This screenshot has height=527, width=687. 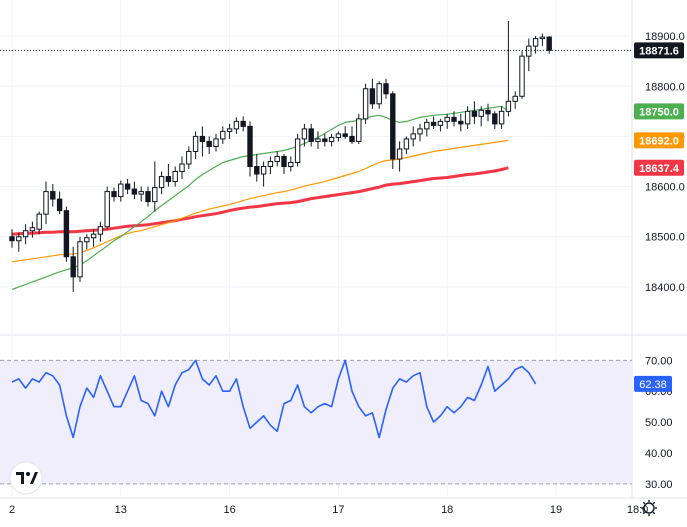 I want to click on oscillator-axis-tick-label: 40.00, so click(x=659, y=454).